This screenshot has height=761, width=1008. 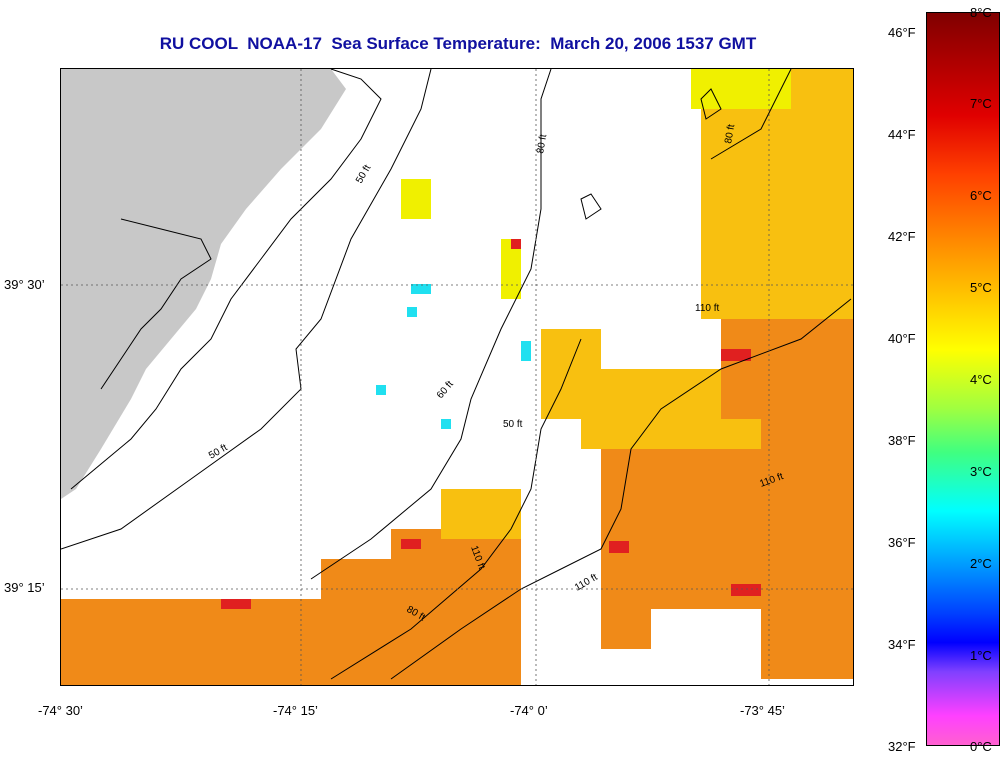 What do you see at coordinates (981, 746) in the screenshot?
I see `colorbar-label-c: 0°C` at bounding box center [981, 746].